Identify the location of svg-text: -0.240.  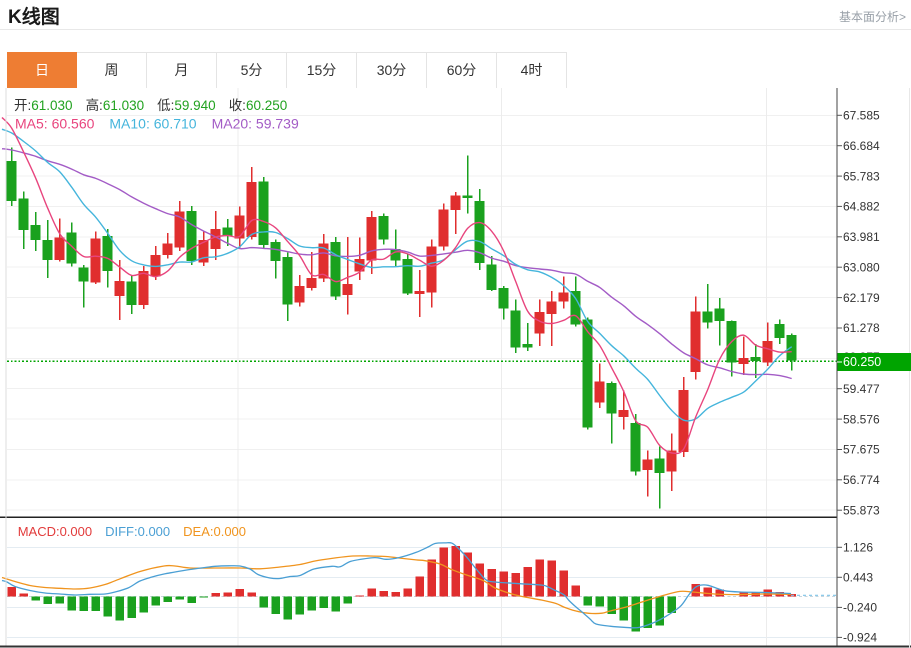
(860, 608).